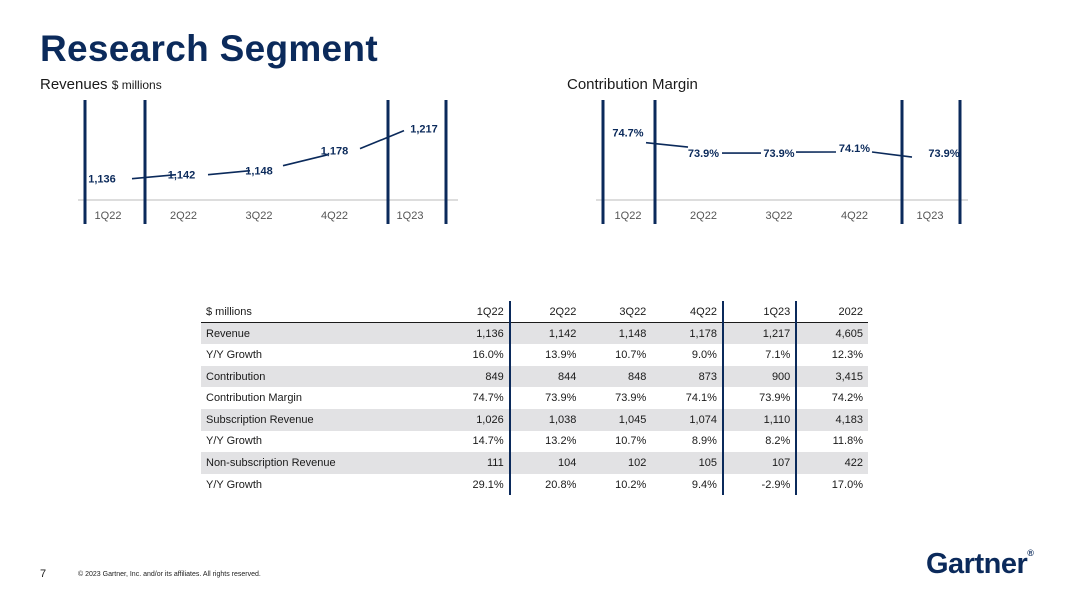 This screenshot has width=1080, height=607. Describe the element at coordinates (474, 484) in the screenshot. I see `table-cell: 29.1%` at that location.